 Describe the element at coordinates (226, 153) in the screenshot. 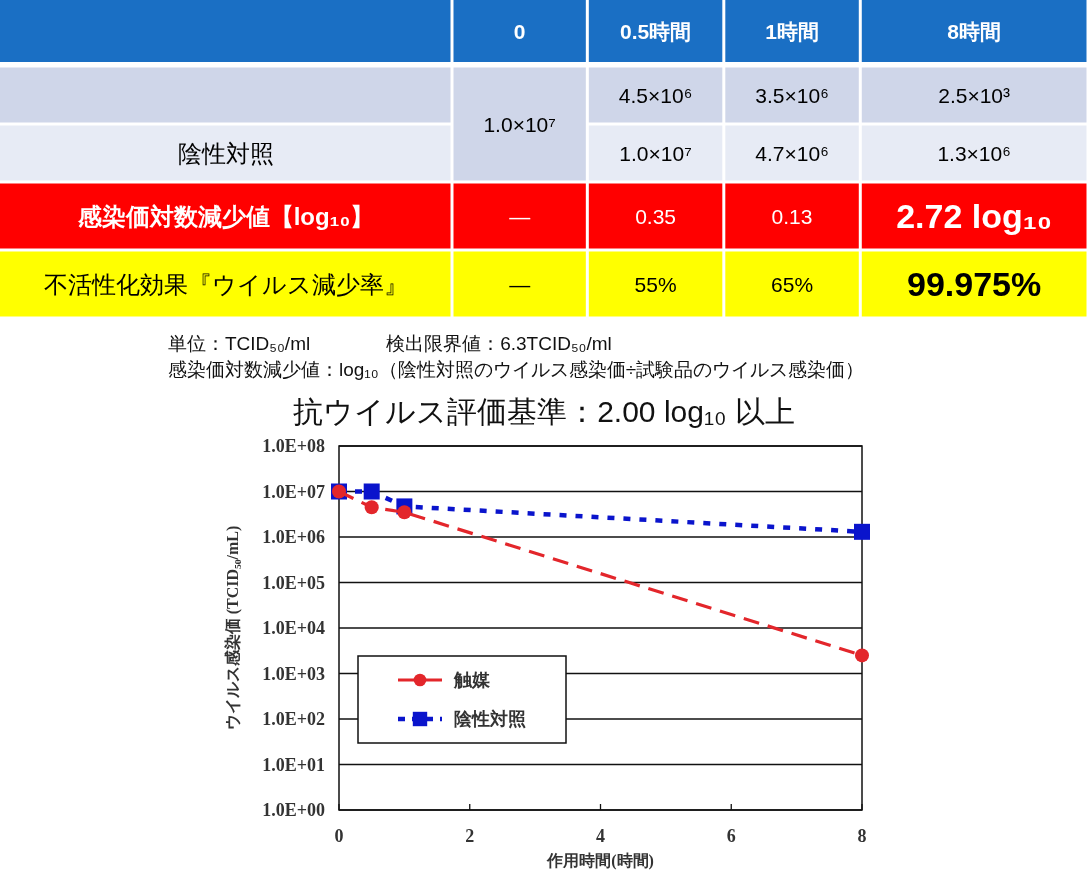

I see `category-label: 陰性対照` at that location.